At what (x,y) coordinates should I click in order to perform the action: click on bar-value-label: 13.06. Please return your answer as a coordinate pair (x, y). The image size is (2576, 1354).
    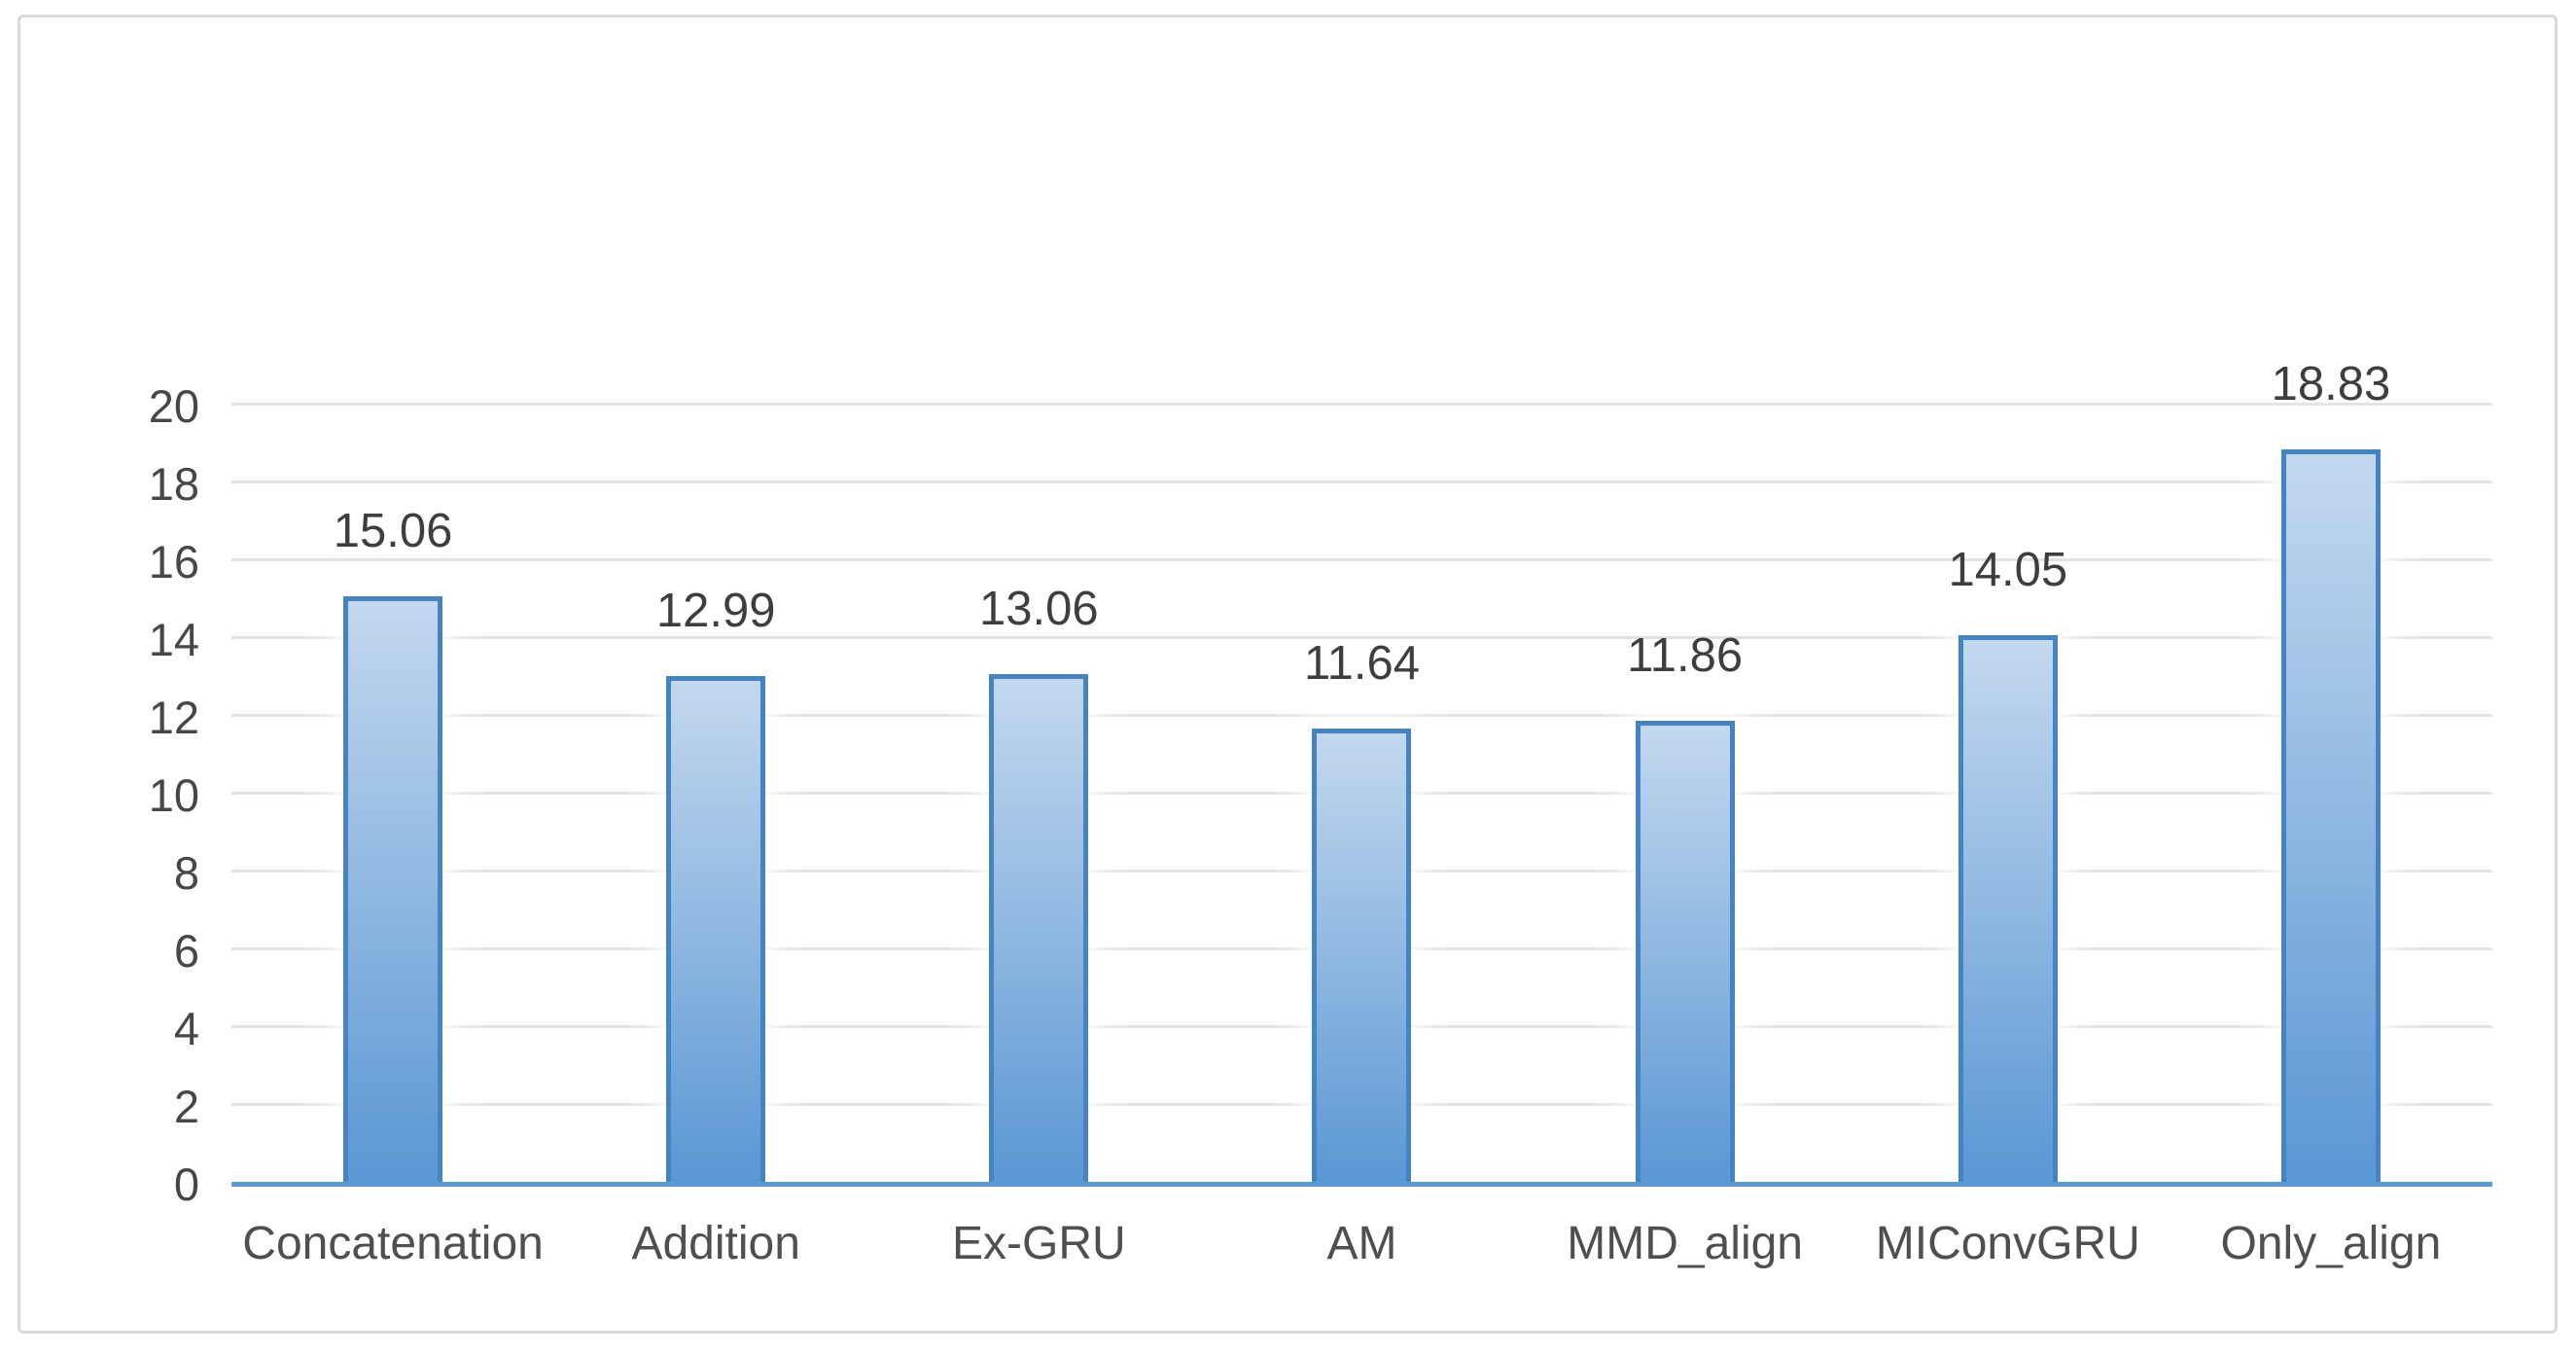
    Looking at the image, I should click on (1039, 608).